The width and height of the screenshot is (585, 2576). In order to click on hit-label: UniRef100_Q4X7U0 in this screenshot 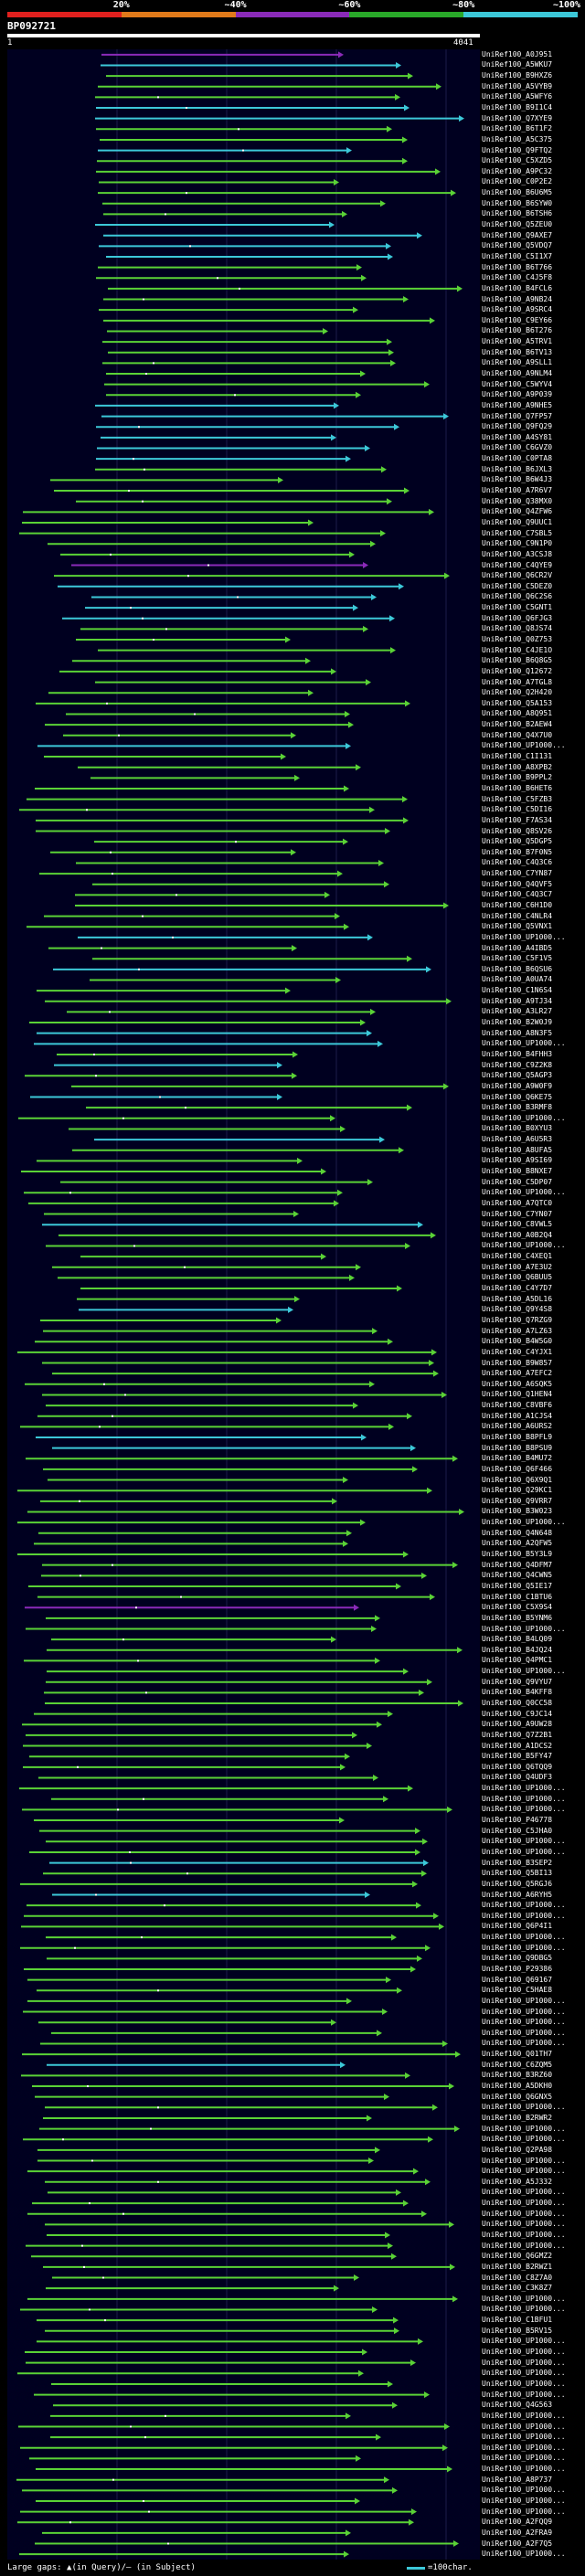, I will do `click(517, 734)`.